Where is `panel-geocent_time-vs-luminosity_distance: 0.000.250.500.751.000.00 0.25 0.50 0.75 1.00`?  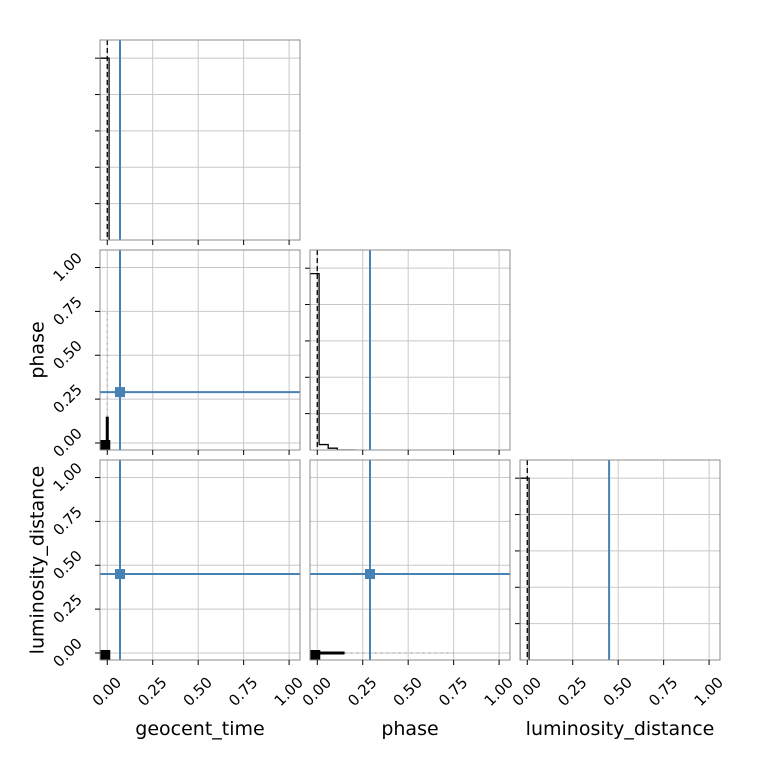
panel-geocent_time-vs-luminosity_distance: 0.000.250.500.751.000.00 0.25 0.50 0.75 1.00 is located at coordinates (177, 584).